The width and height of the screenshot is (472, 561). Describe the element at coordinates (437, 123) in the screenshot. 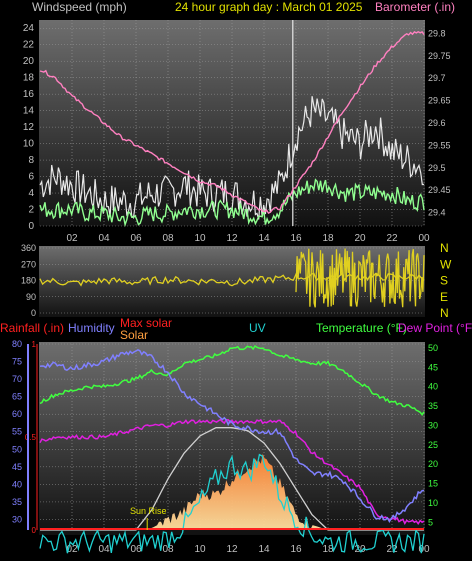

I see `barometer-y-tick: 29.6` at that location.